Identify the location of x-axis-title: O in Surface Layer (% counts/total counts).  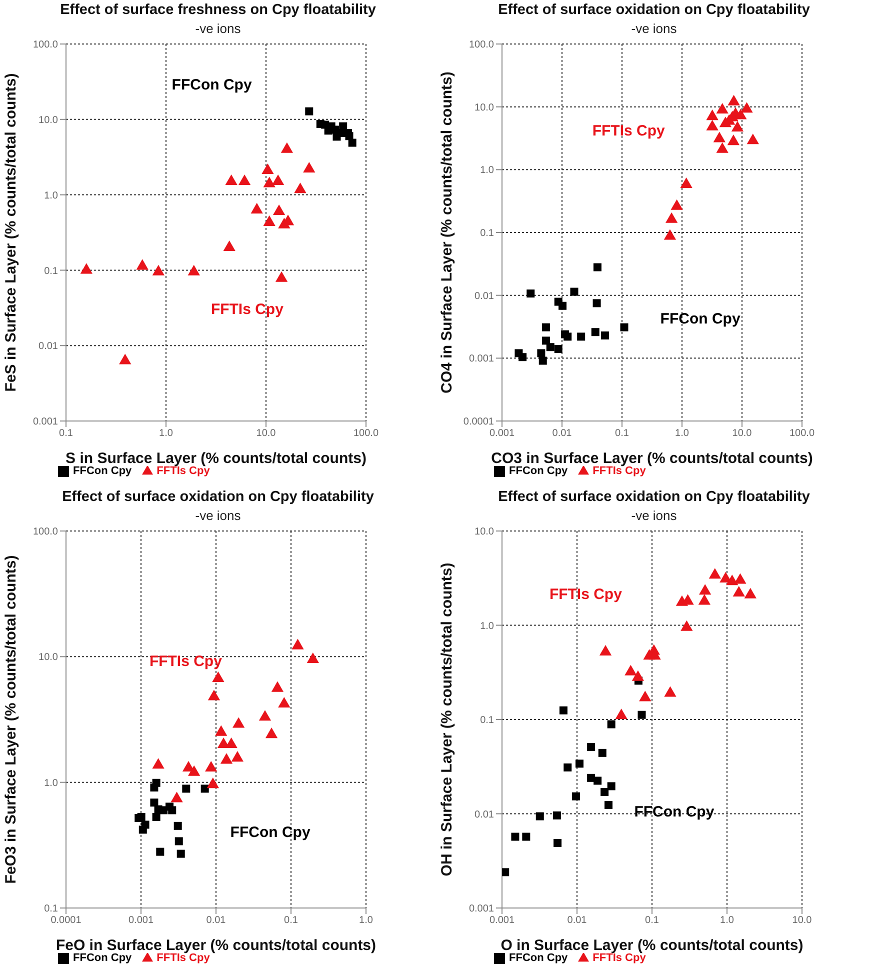
(652, 945).